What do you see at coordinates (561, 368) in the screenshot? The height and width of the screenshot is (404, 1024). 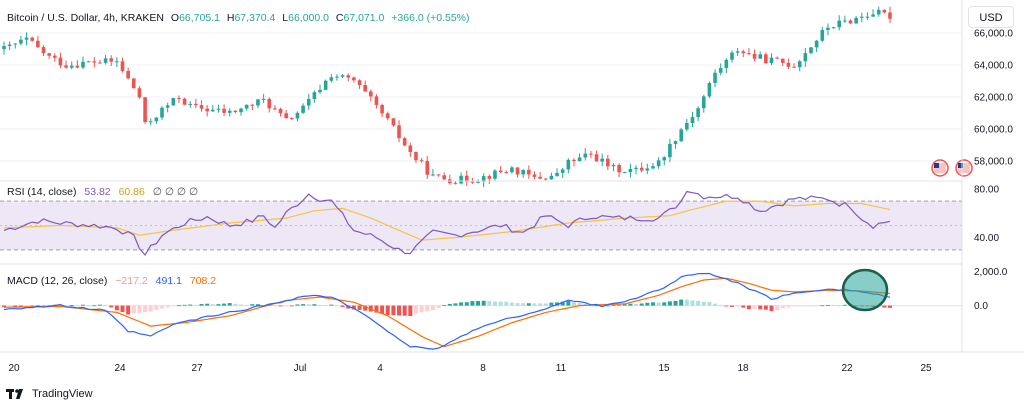 I see `time-tick-label: 11` at bounding box center [561, 368].